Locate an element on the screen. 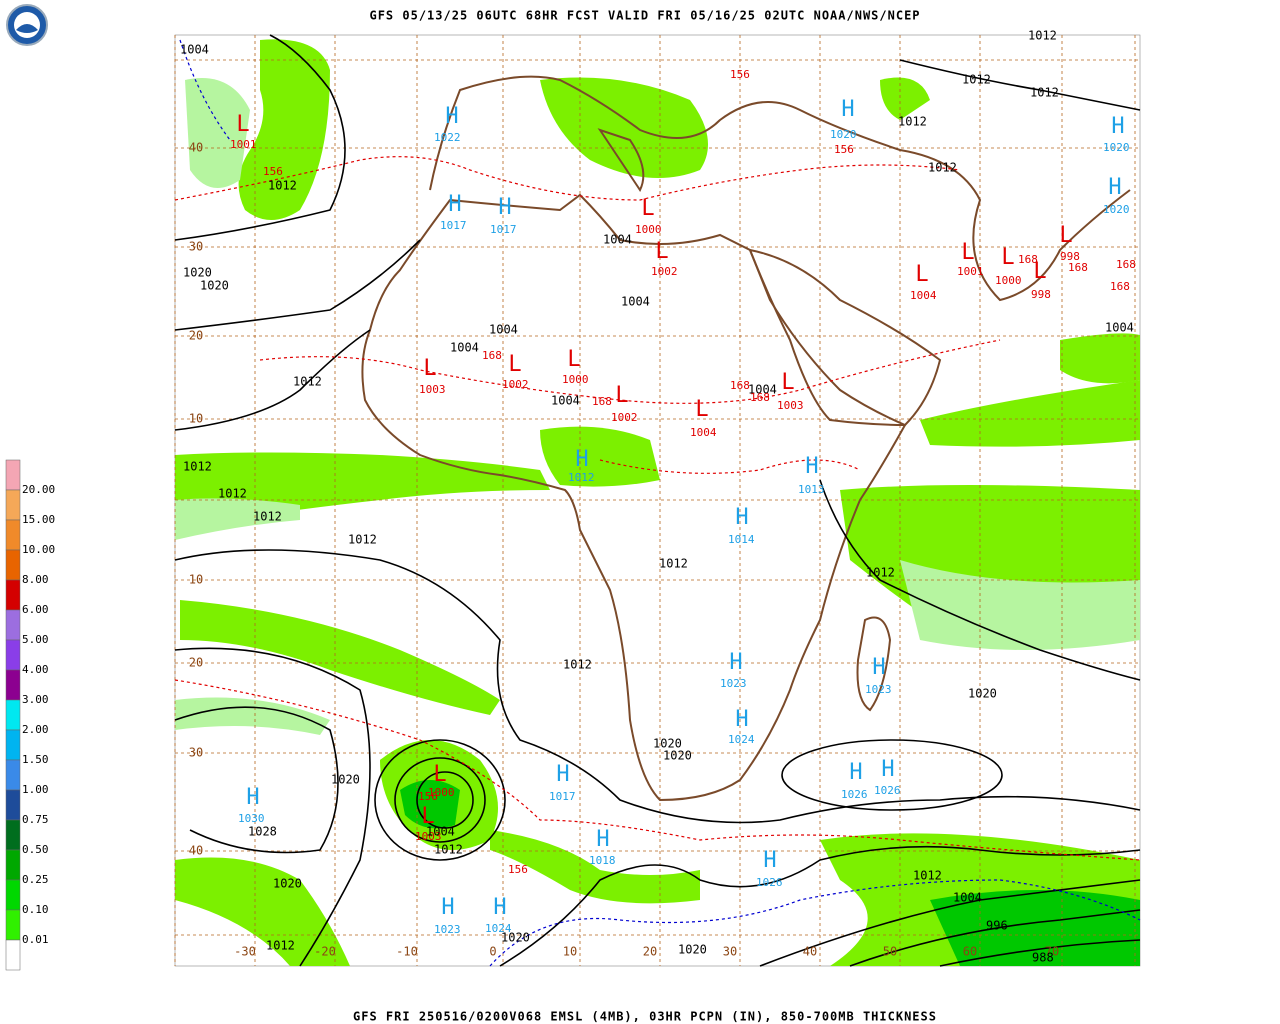  longitude-label: 60 is located at coordinates (970, 952).